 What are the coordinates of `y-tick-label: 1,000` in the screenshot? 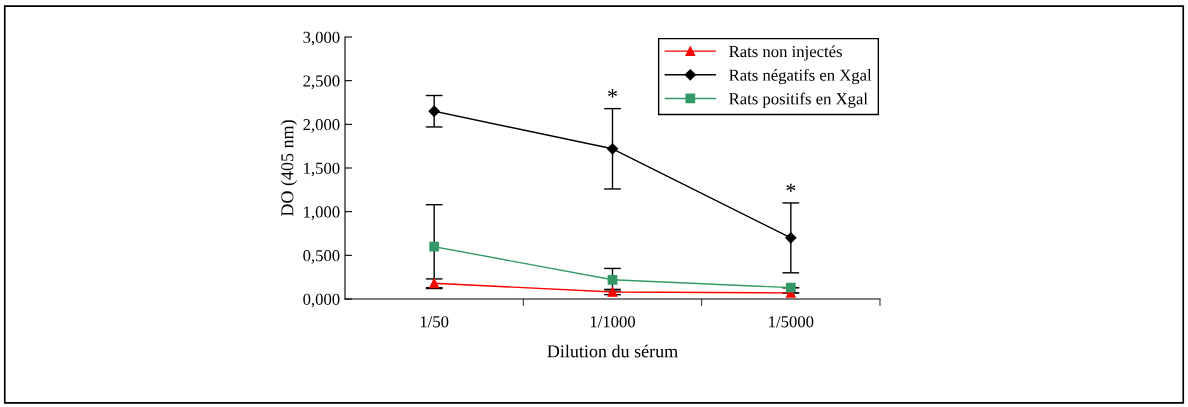 It's located at (322, 213).